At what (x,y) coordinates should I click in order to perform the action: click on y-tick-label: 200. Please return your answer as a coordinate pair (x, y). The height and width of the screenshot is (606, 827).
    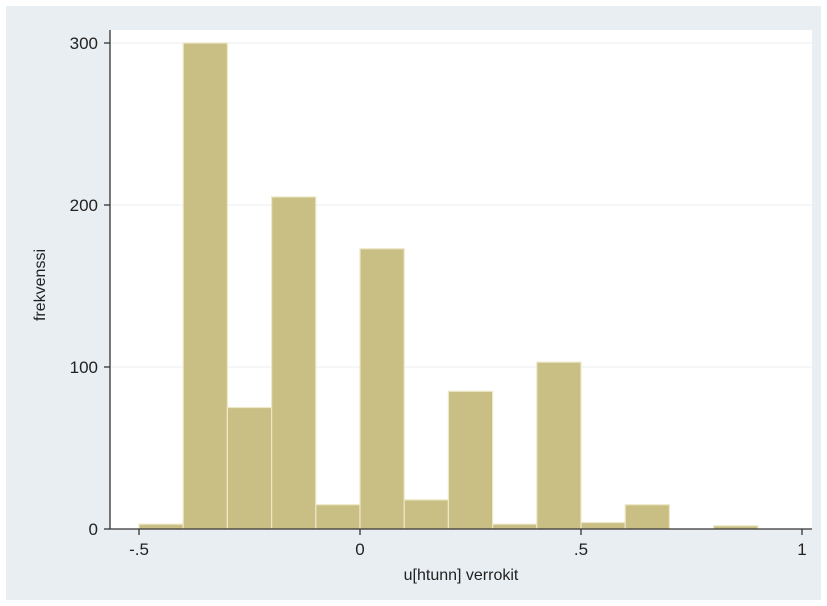
    Looking at the image, I should click on (84, 205).